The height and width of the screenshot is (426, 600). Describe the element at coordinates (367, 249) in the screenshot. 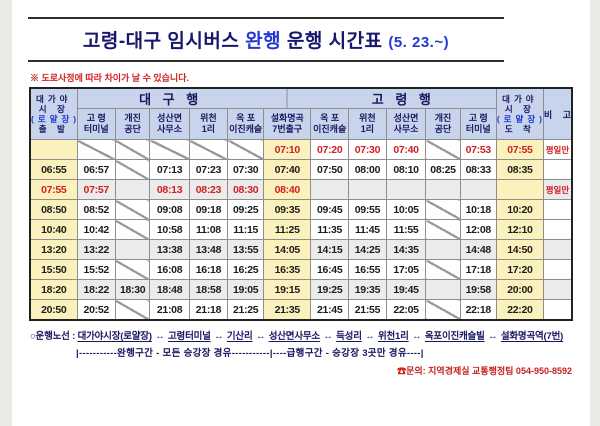

I see `time-cell: 14:25` at that location.